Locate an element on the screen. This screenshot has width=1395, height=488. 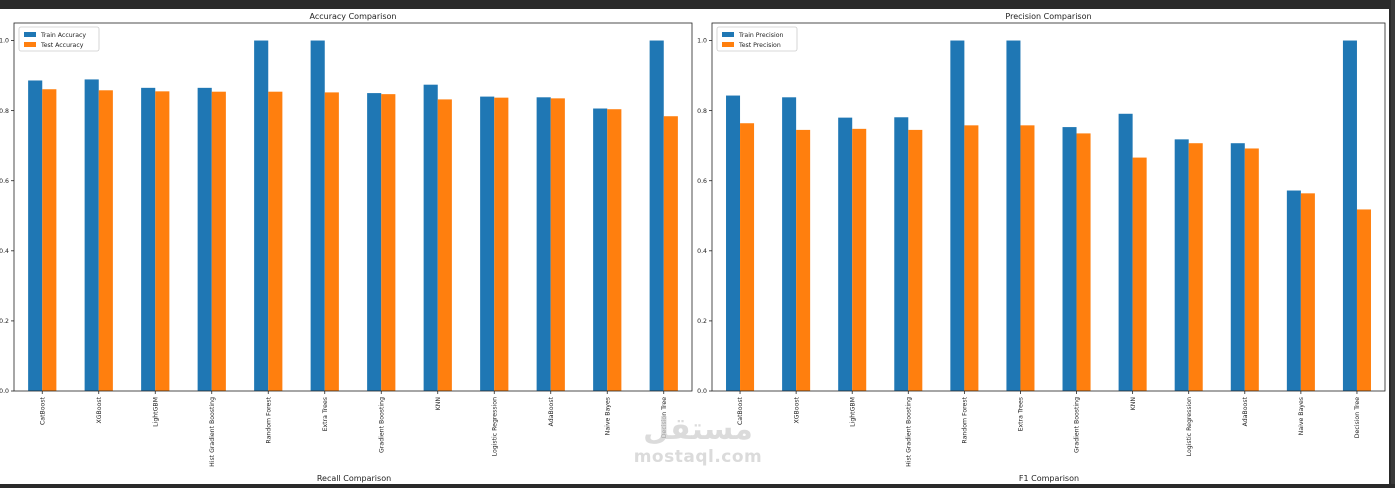
window-top-bar is located at coordinates (697, 4).